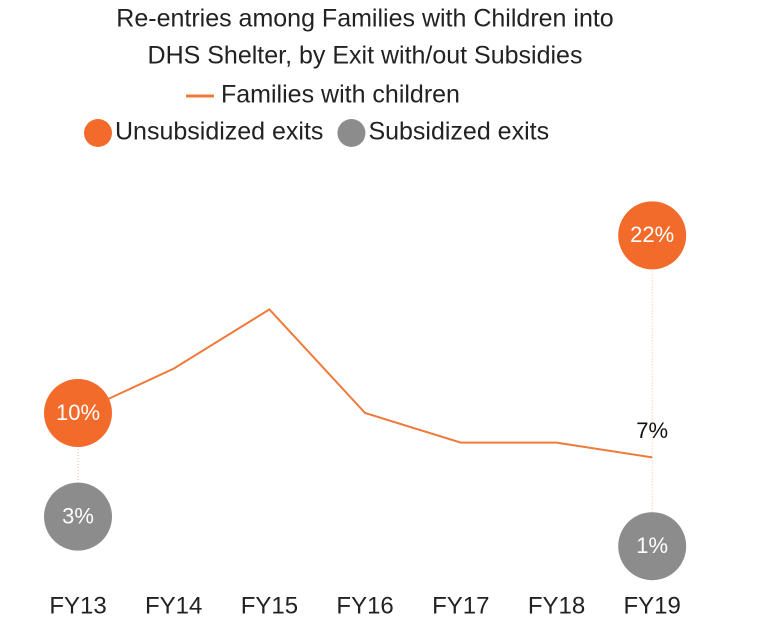 The width and height of the screenshot is (768, 635). I want to click on x-tick-label: FY15, so click(269, 605).